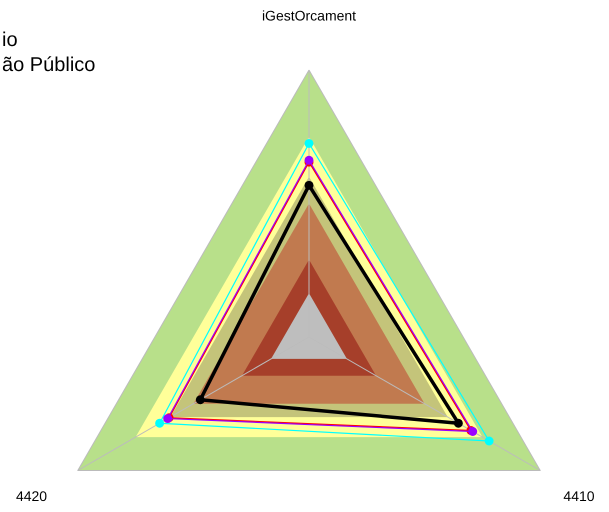 This screenshot has height=512, width=609. I want to click on text: io, so click(10, 40).